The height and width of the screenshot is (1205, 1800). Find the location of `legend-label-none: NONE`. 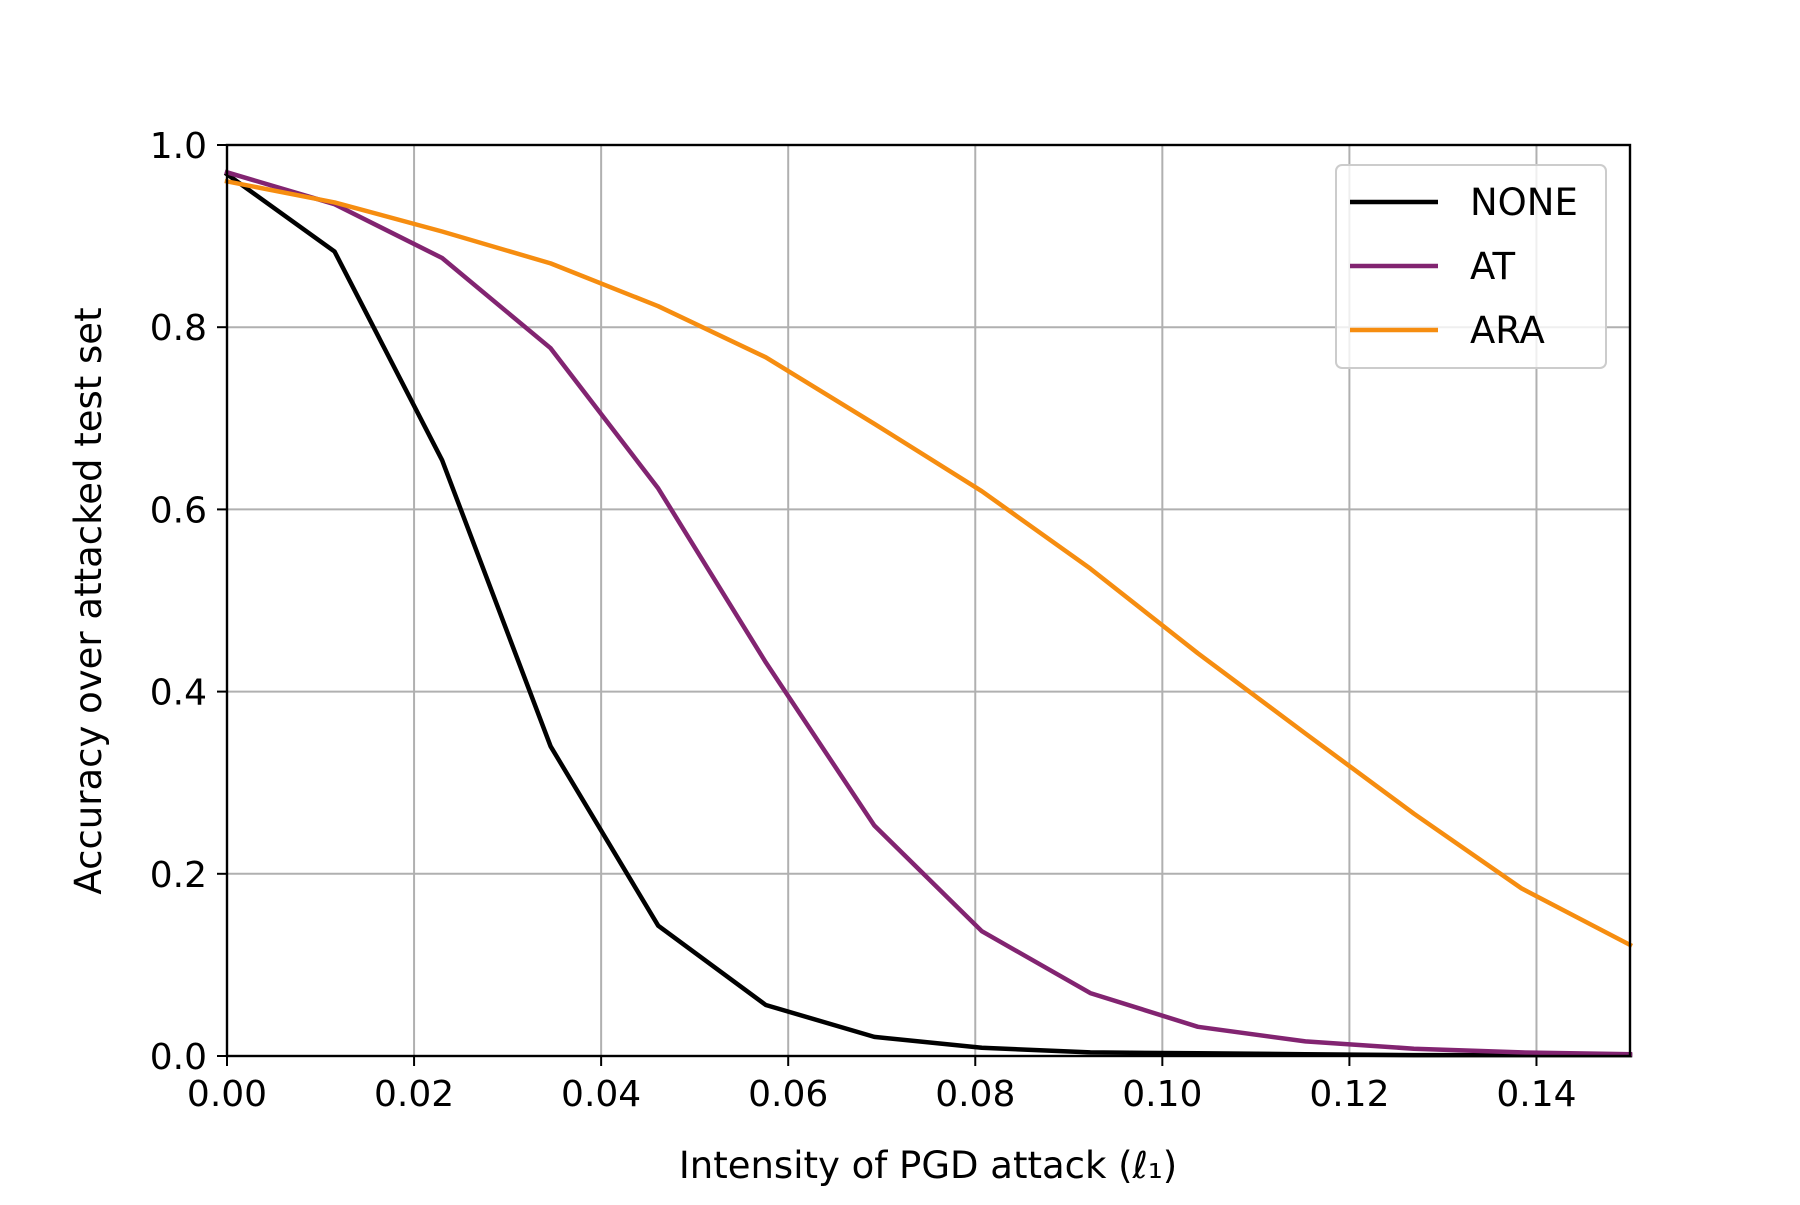

legend-label-none: NONE is located at coordinates (1524, 202).